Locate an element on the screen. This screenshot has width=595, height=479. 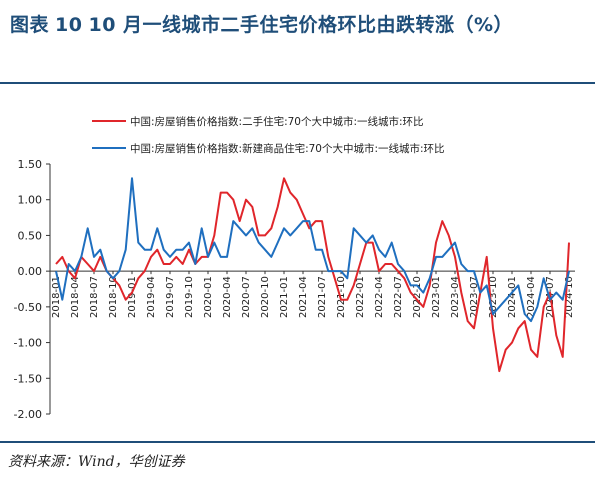
x-tick-label: 2018-10 is located at coordinates (113, 297).